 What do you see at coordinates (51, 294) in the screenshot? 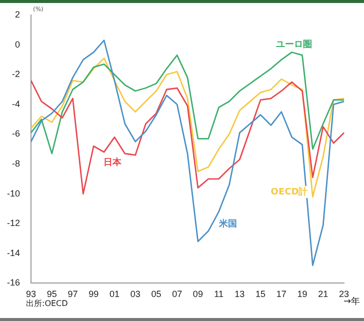
I see `x-tick-label: 95` at bounding box center [51, 294].